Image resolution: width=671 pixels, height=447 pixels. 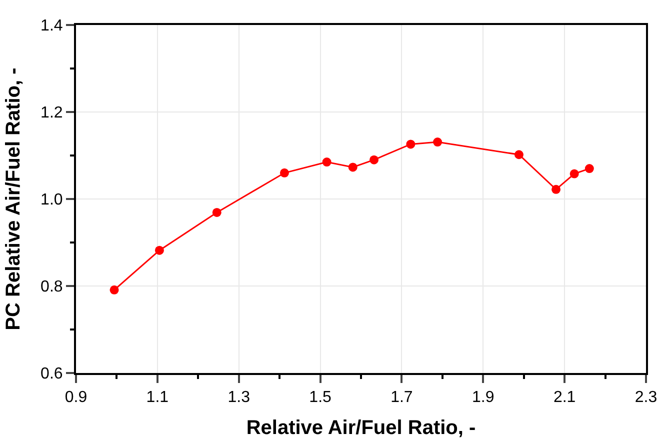 What do you see at coordinates (401, 397) in the screenshot?
I see `x-tick-label: 1.7` at bounding box center [401, 397].